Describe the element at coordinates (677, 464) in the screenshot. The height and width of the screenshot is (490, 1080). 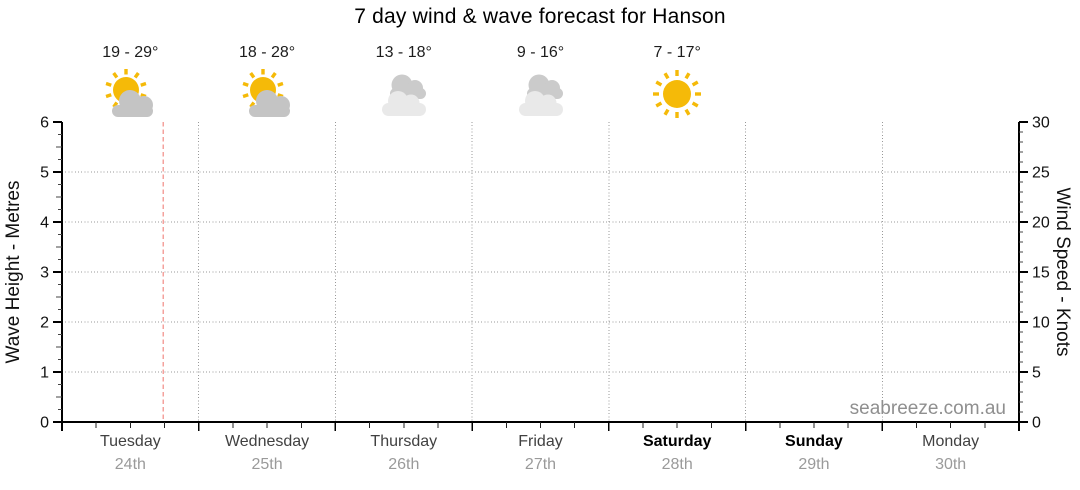
I see `day-date-label: 28th` at that location.